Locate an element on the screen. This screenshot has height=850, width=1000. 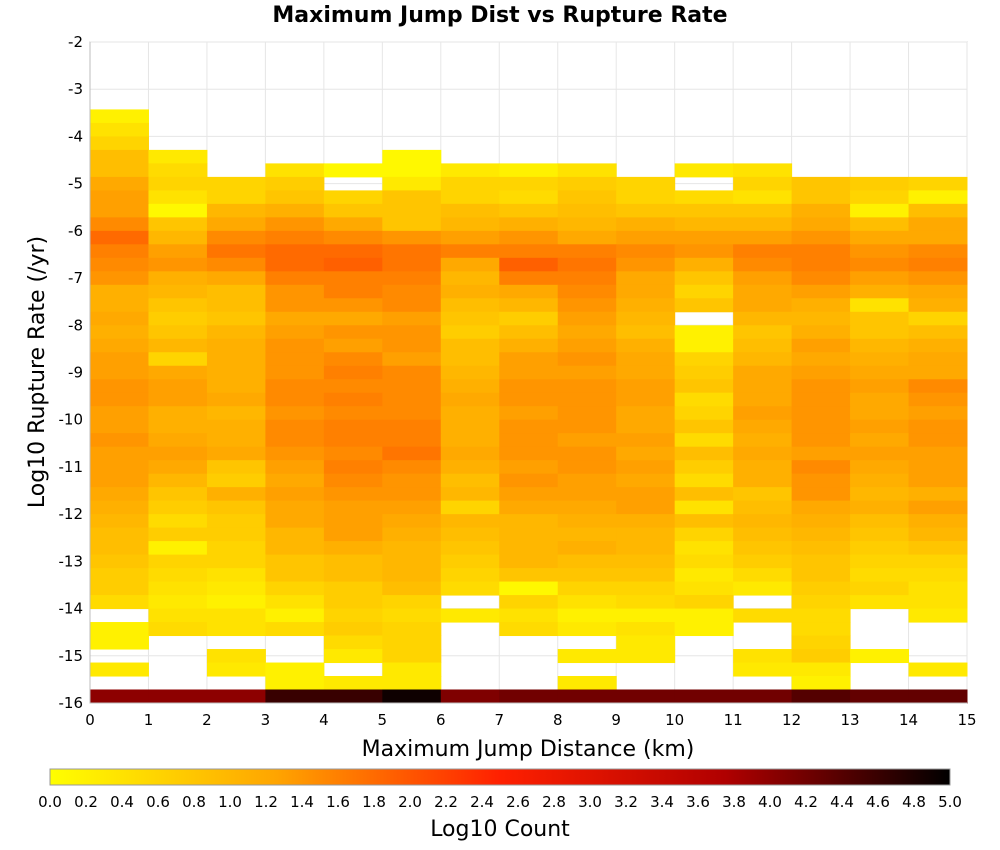
x-tick-label: 6 is located at coordinates (441, 720).